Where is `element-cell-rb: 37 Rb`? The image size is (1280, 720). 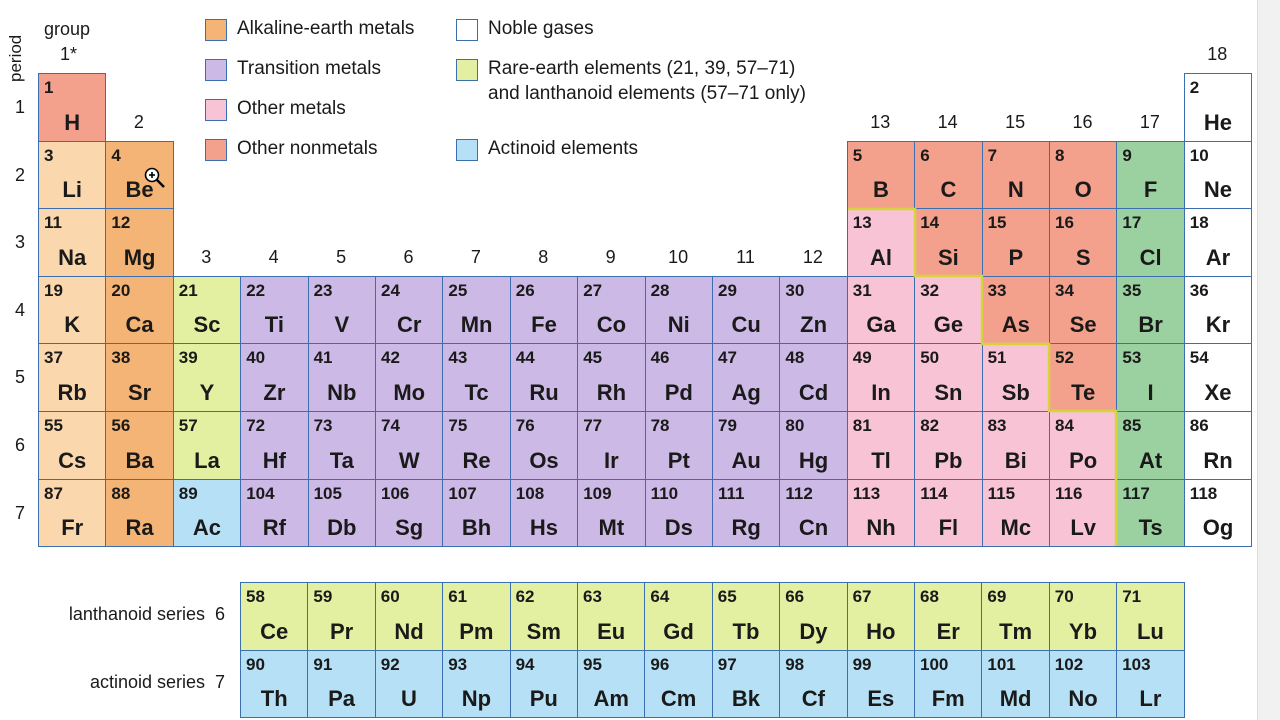
element-cell-rb: 37 Rb is located at coordinates (72, 377).